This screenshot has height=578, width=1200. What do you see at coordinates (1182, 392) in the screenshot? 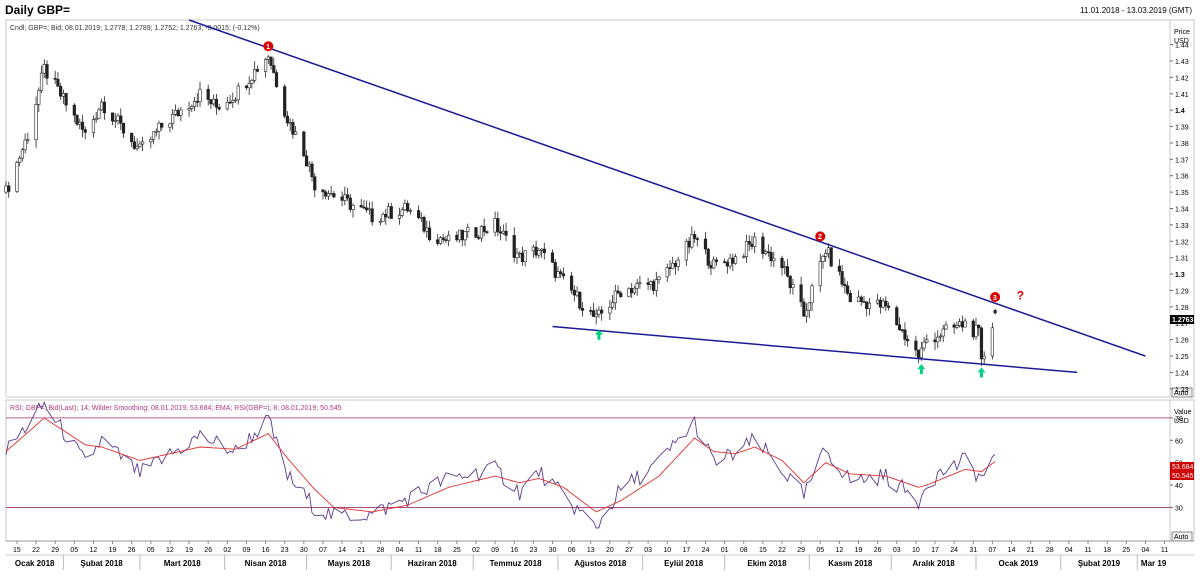
I see `price-auto-button: Auto` at bounding box center [1182, 392].